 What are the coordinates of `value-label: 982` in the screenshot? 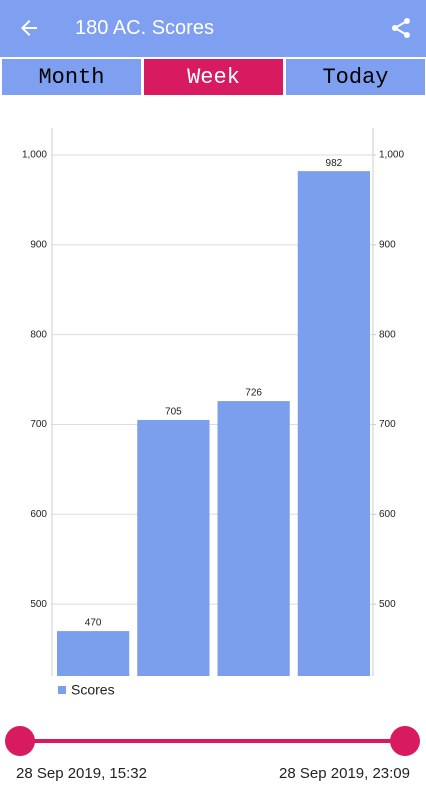 It's located at (334, 163).